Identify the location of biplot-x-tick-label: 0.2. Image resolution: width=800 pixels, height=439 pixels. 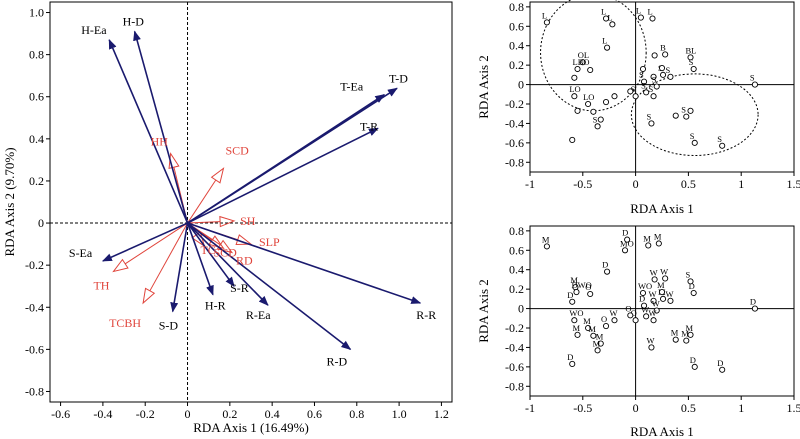
(229, 414).